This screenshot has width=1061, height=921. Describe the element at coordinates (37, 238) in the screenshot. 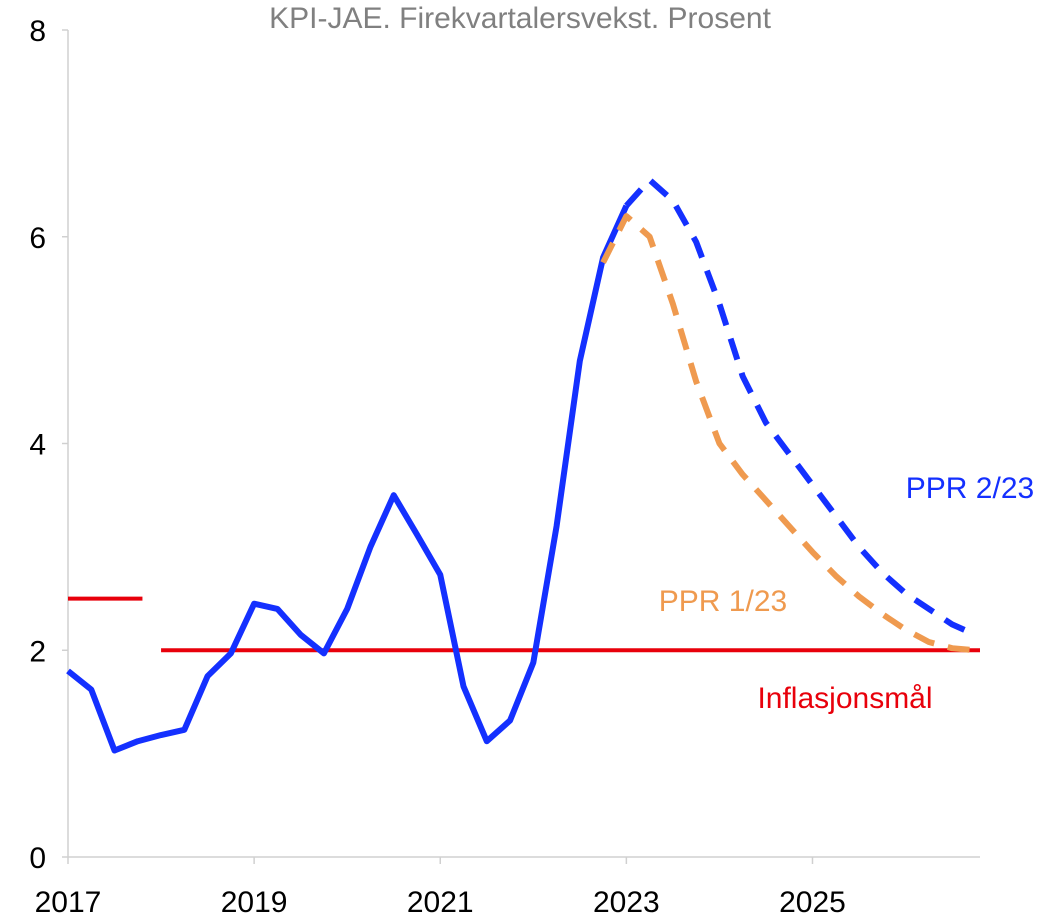

I see `y-tick-label: 6` at that location.